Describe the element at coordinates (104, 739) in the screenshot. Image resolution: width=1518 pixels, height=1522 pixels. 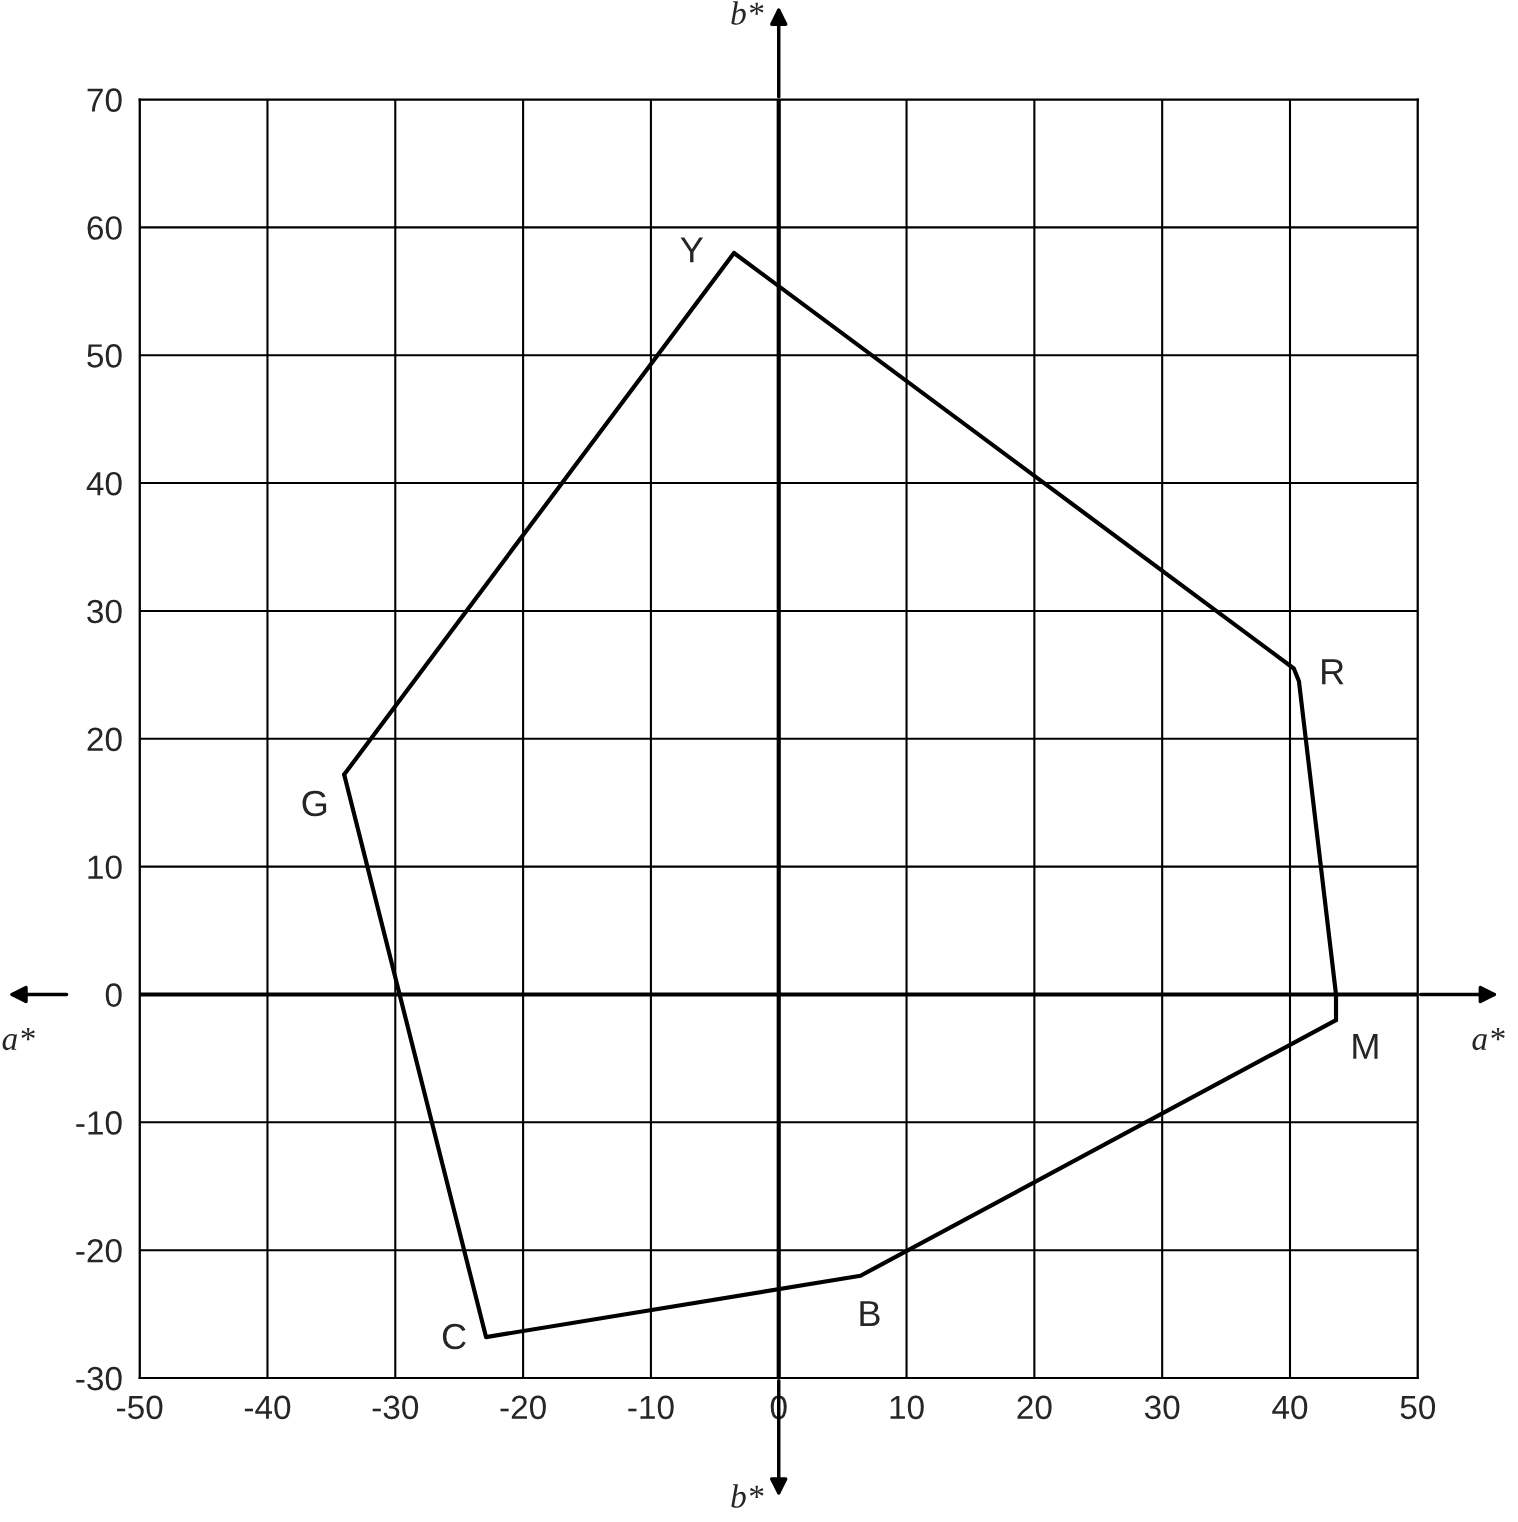
I see `y-tick-label: 20` at that location.